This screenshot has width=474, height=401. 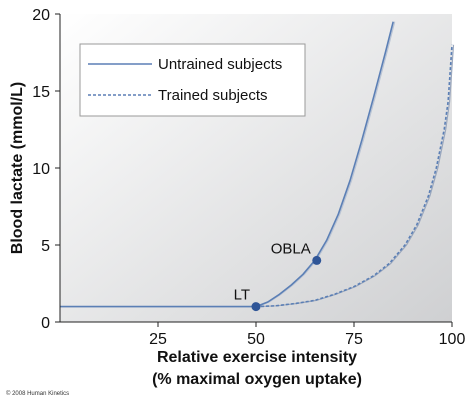 I want to click on marker-obla, so click(x=317, y=260).